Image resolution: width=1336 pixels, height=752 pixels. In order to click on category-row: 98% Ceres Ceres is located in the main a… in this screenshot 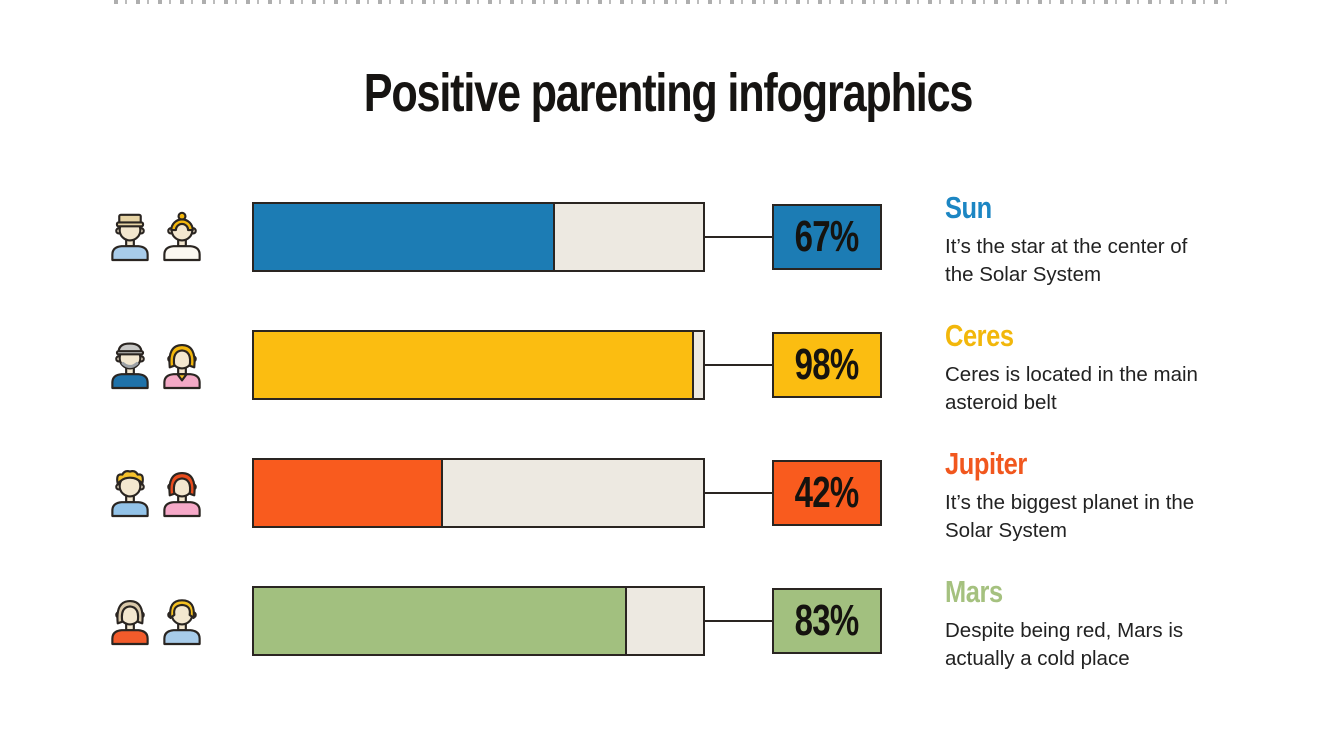, I will do `click(668, 366)`.